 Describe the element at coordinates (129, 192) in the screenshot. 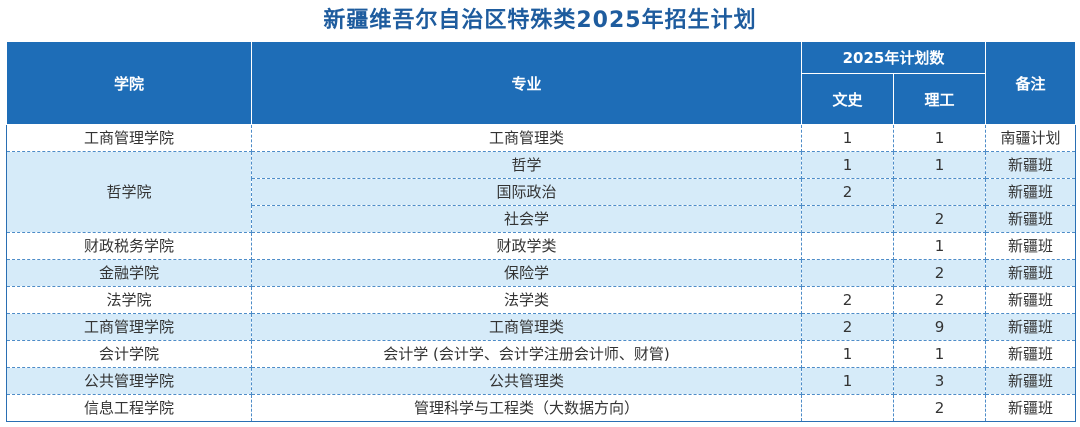

I see `college-cell: 哲学院` at that location.